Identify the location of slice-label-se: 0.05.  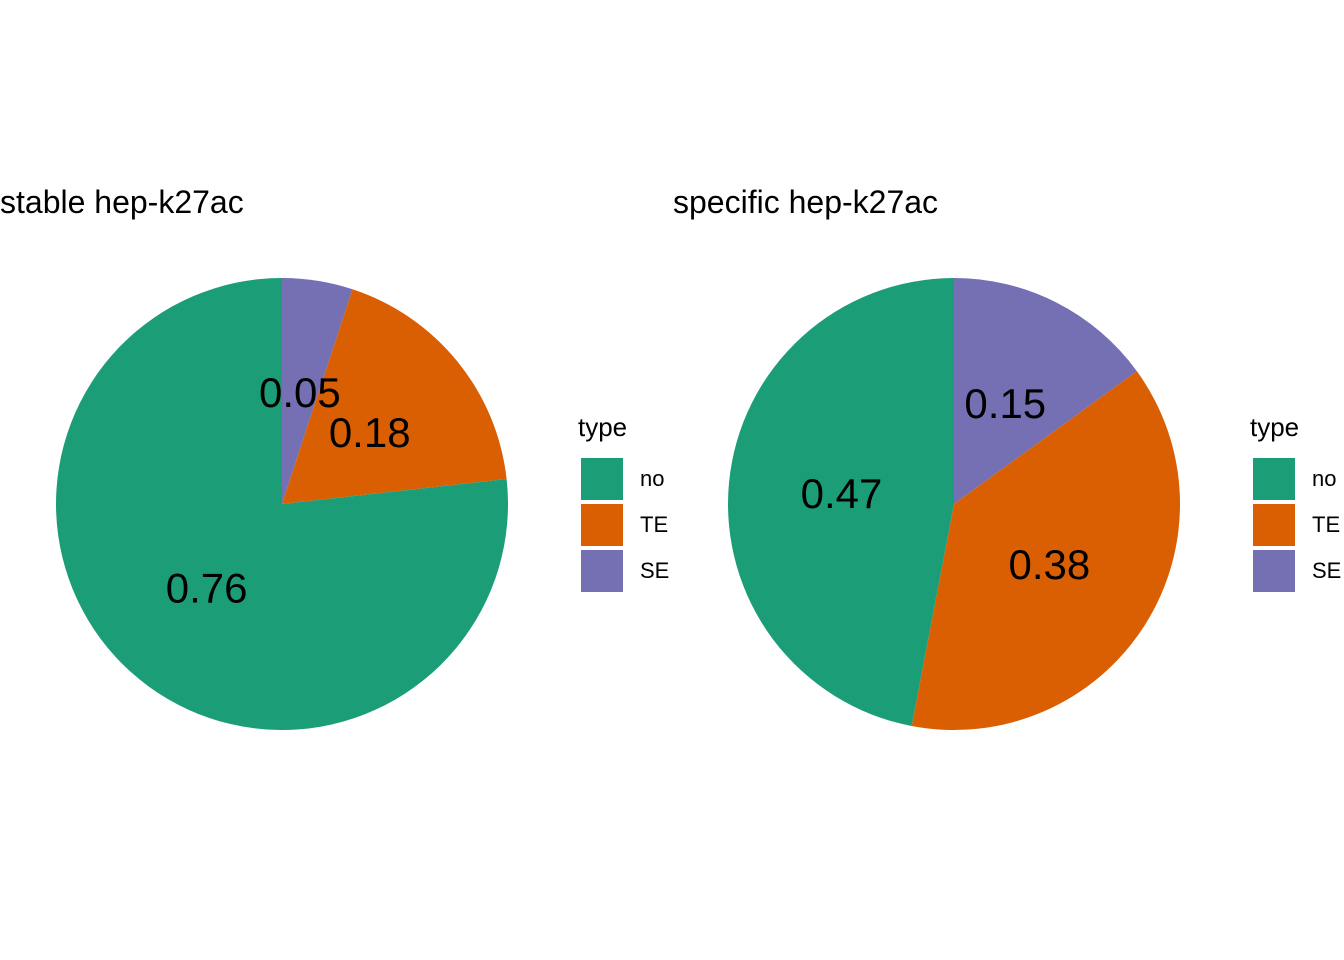
(300, 392).